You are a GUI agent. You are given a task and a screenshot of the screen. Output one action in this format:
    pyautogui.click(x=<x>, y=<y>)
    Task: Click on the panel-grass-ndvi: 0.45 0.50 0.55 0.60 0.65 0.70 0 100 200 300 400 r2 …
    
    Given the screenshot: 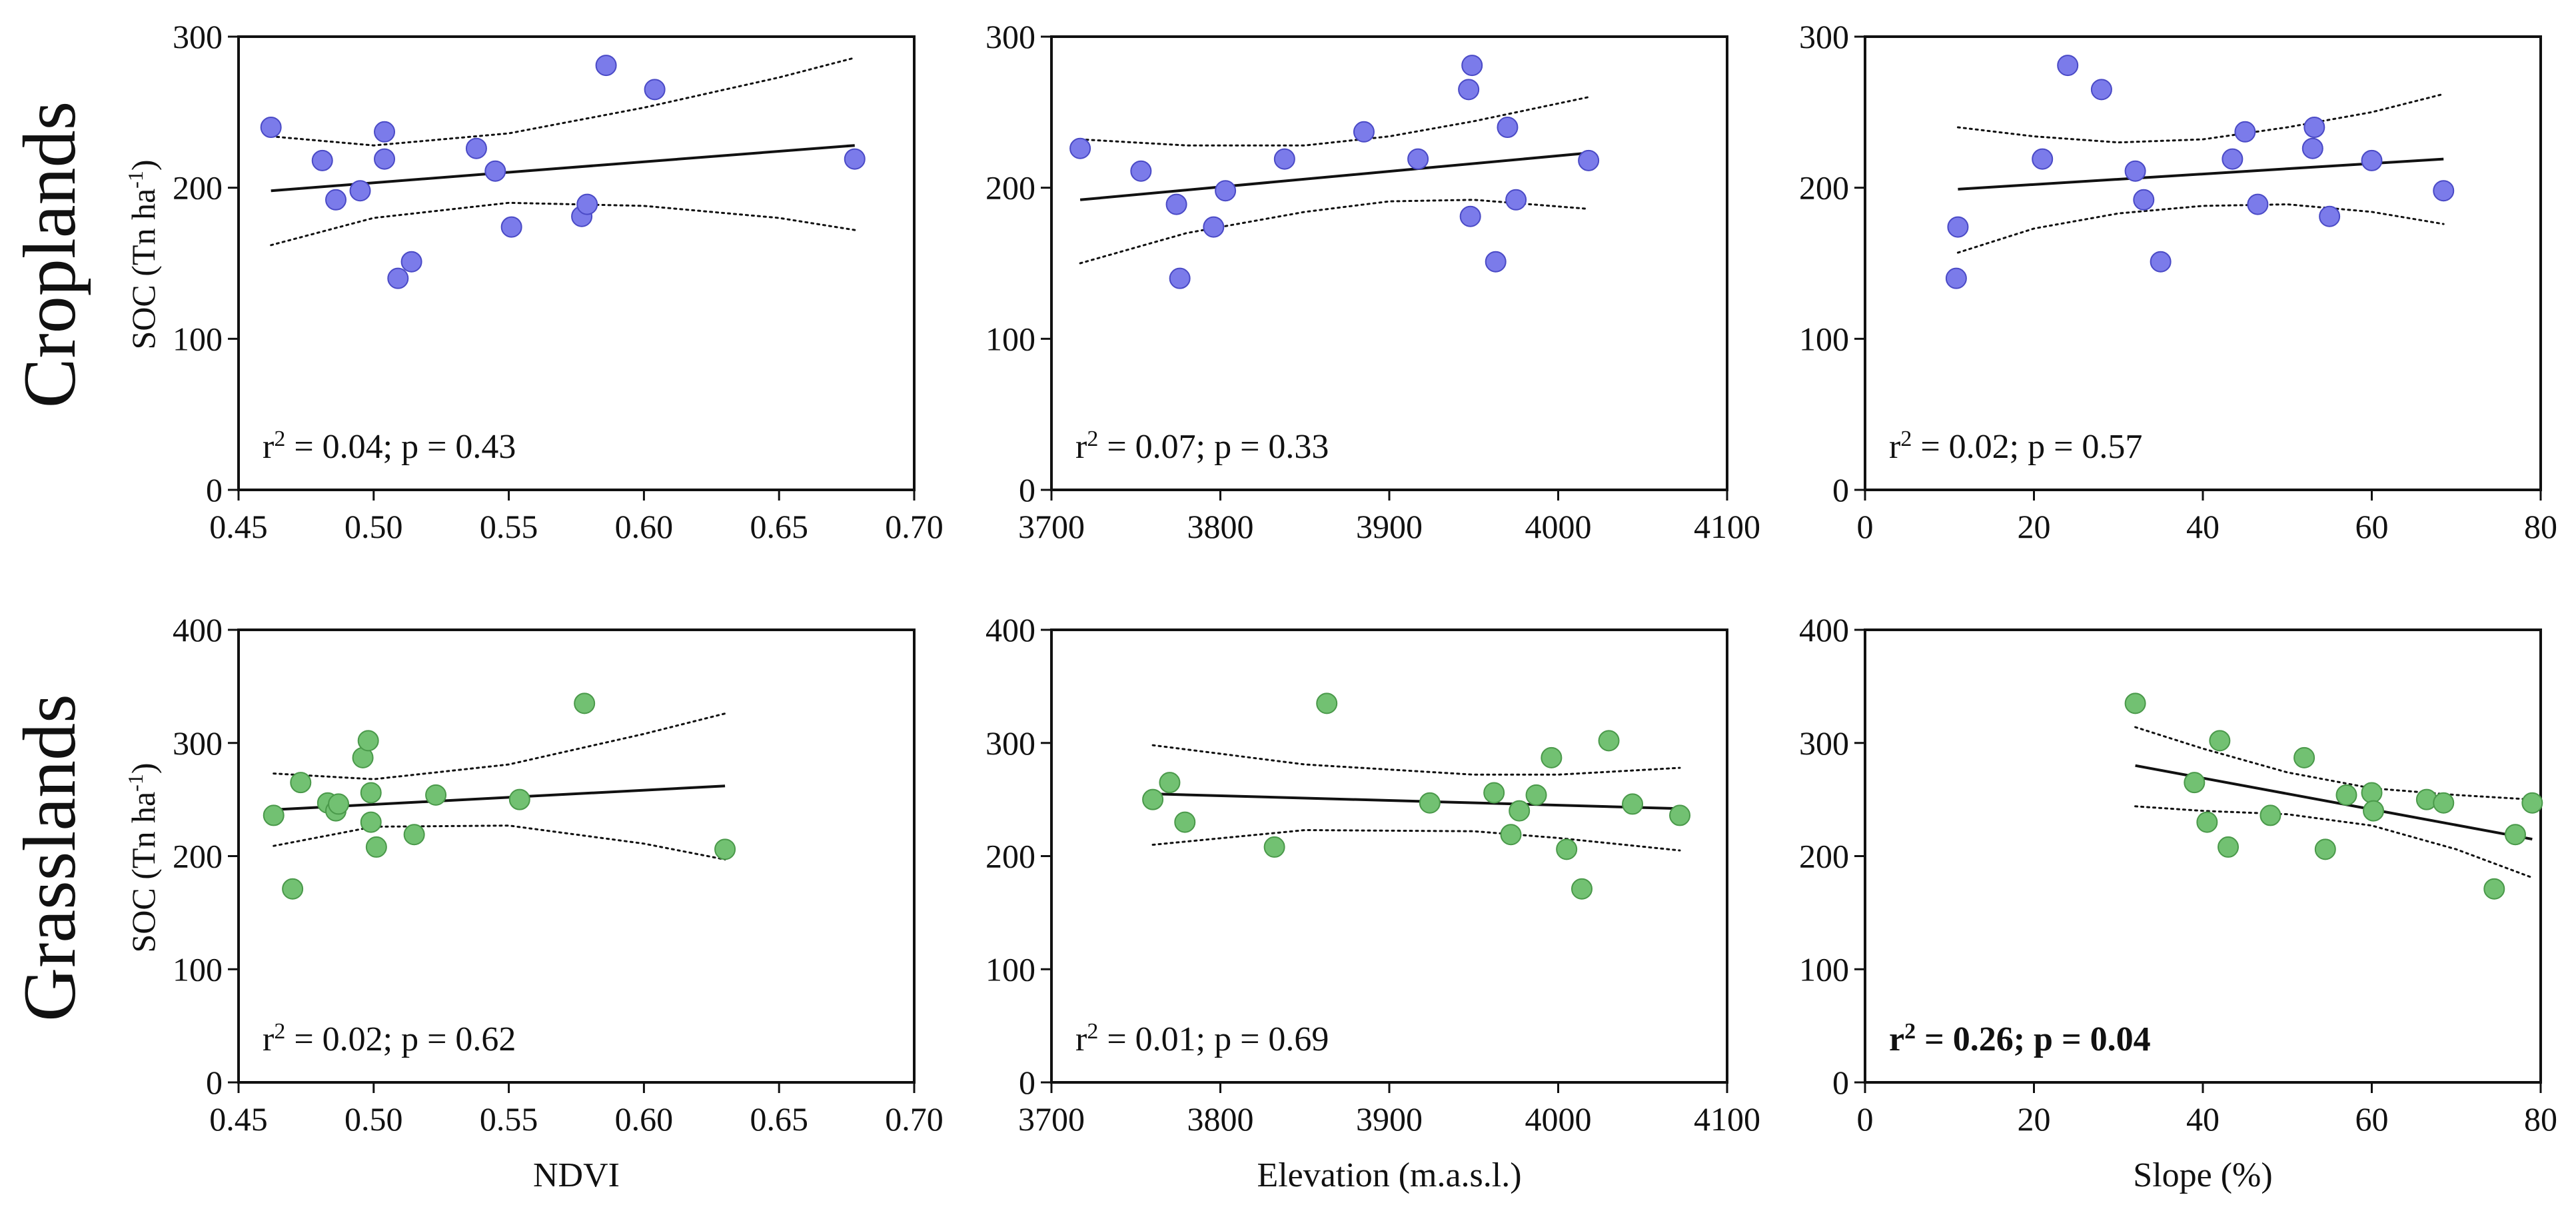 What is the action you would take?
    pyautogui.click(x=558, y=874)
    